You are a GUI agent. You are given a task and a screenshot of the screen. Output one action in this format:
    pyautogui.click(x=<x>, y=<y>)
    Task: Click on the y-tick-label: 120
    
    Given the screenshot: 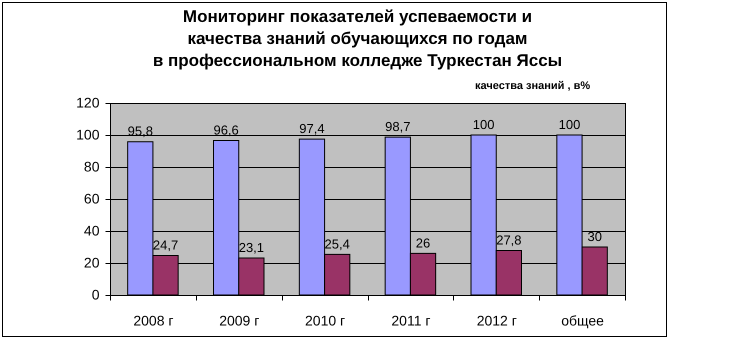 What is the action you would take?
    pyautogui.click(x=88, y=102)
    